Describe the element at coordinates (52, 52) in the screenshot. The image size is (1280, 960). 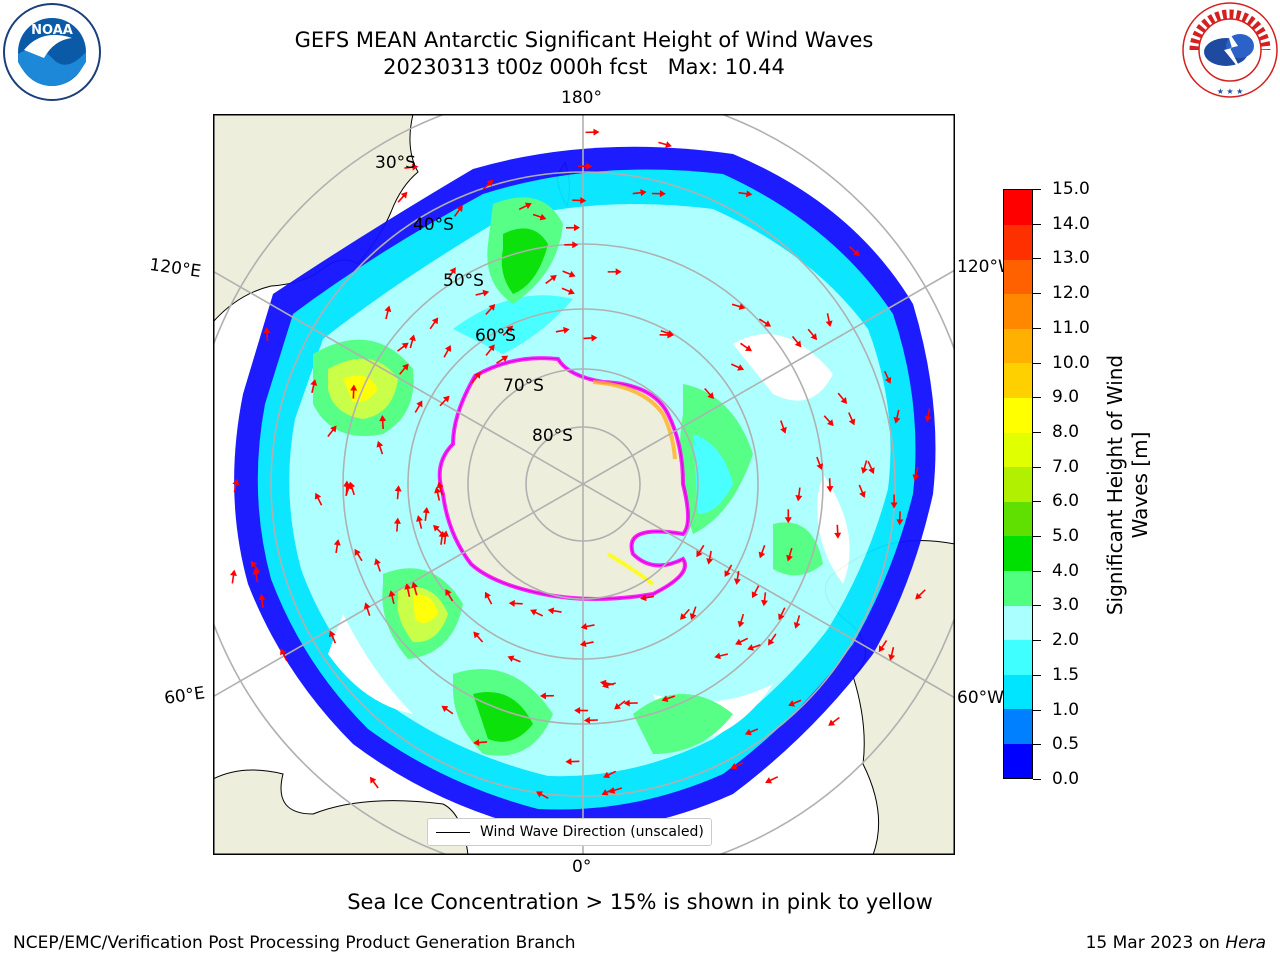
I see `noaa-logo: NOAA` at that location.